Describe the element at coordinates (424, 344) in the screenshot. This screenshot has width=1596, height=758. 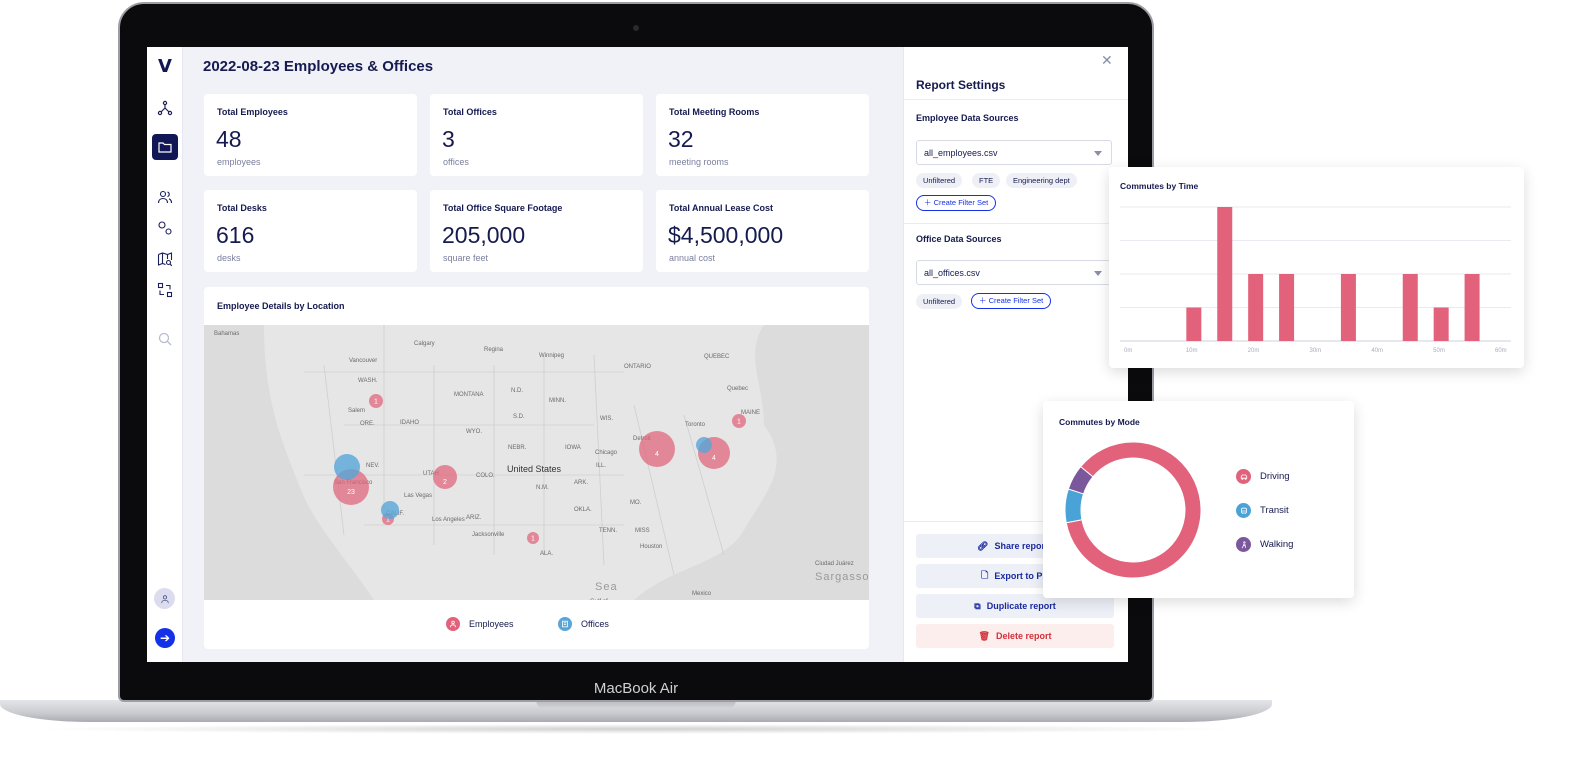
I see `map-place-label: Calgary` at that location.